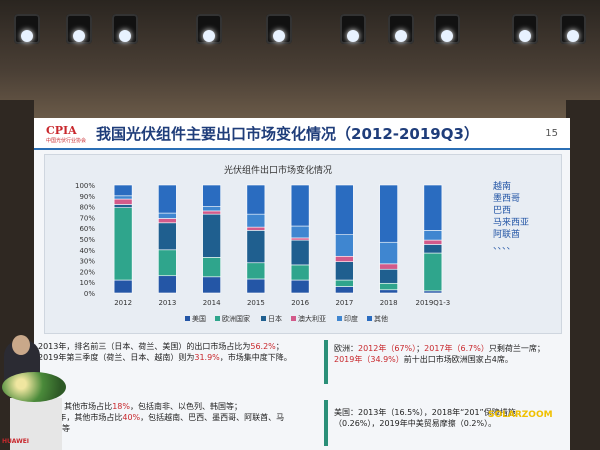 This screenshot has height=450, width=600. What do you see at coordinates (344, 303) in the screenshot?
I see `x-tick-label: 2017` at bounding box center [344, 303].